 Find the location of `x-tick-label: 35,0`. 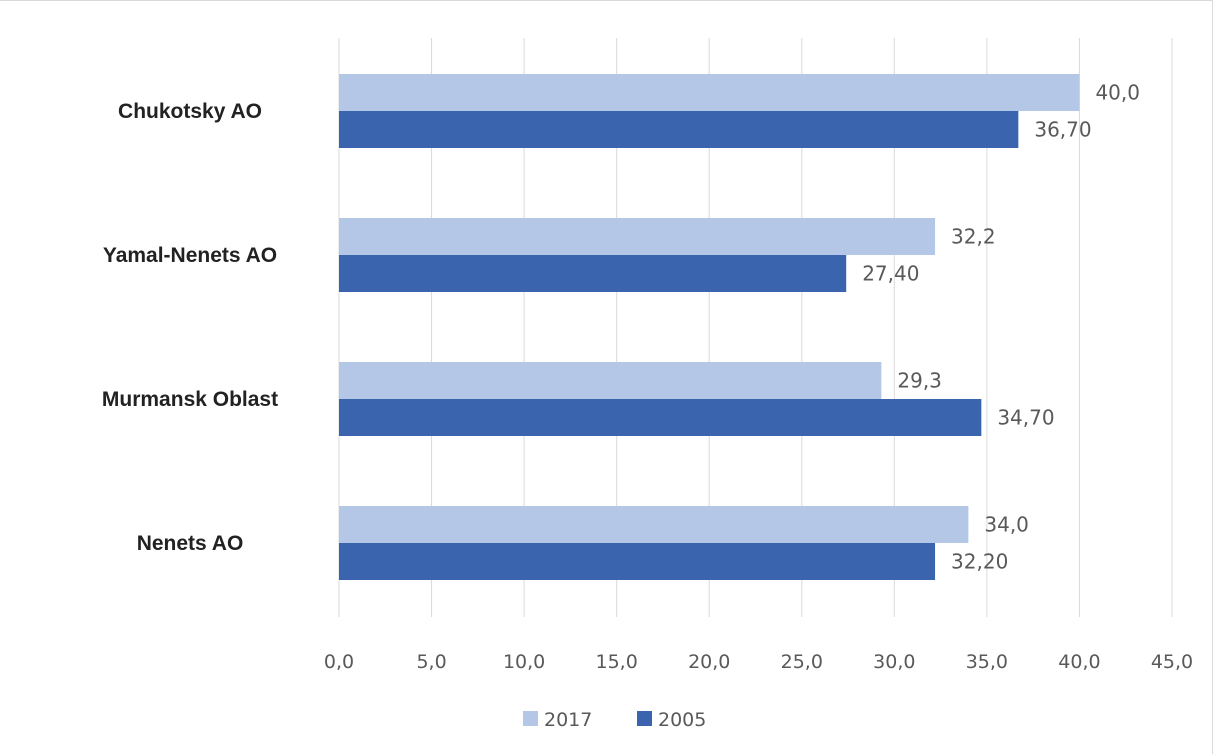

x-tick-label: 35,0 is located at coordinates (987, 662).